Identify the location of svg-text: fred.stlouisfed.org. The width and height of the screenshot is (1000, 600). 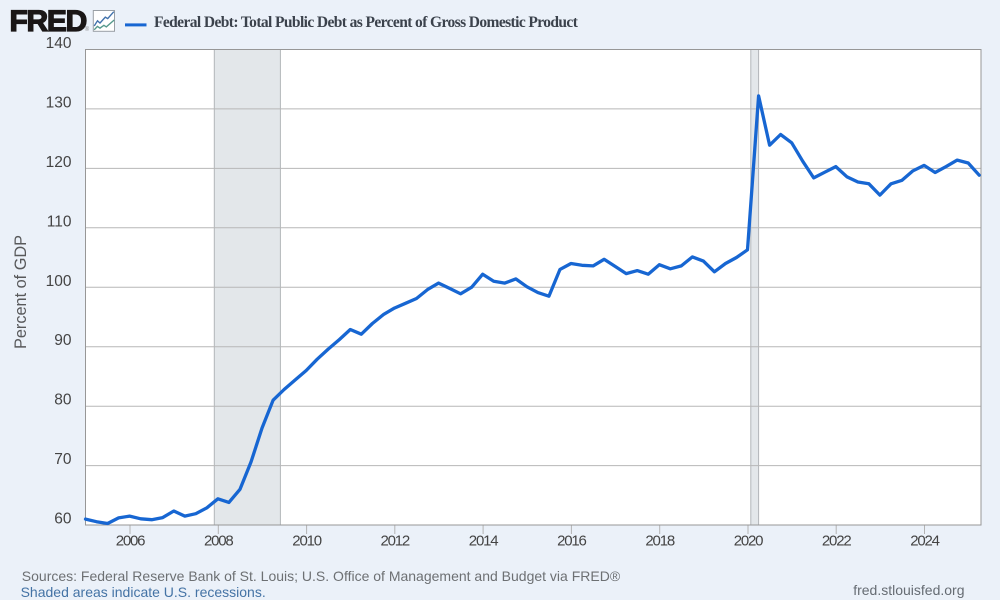
(908, 590).